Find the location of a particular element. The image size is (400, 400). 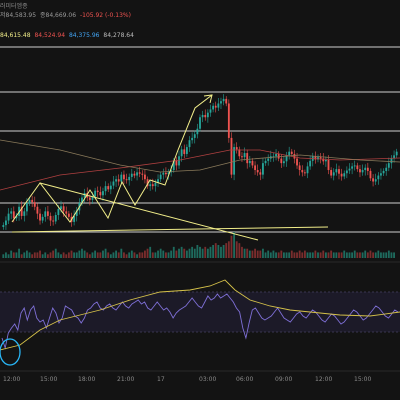

oversold-highlight is located at coordinates (10, 352).